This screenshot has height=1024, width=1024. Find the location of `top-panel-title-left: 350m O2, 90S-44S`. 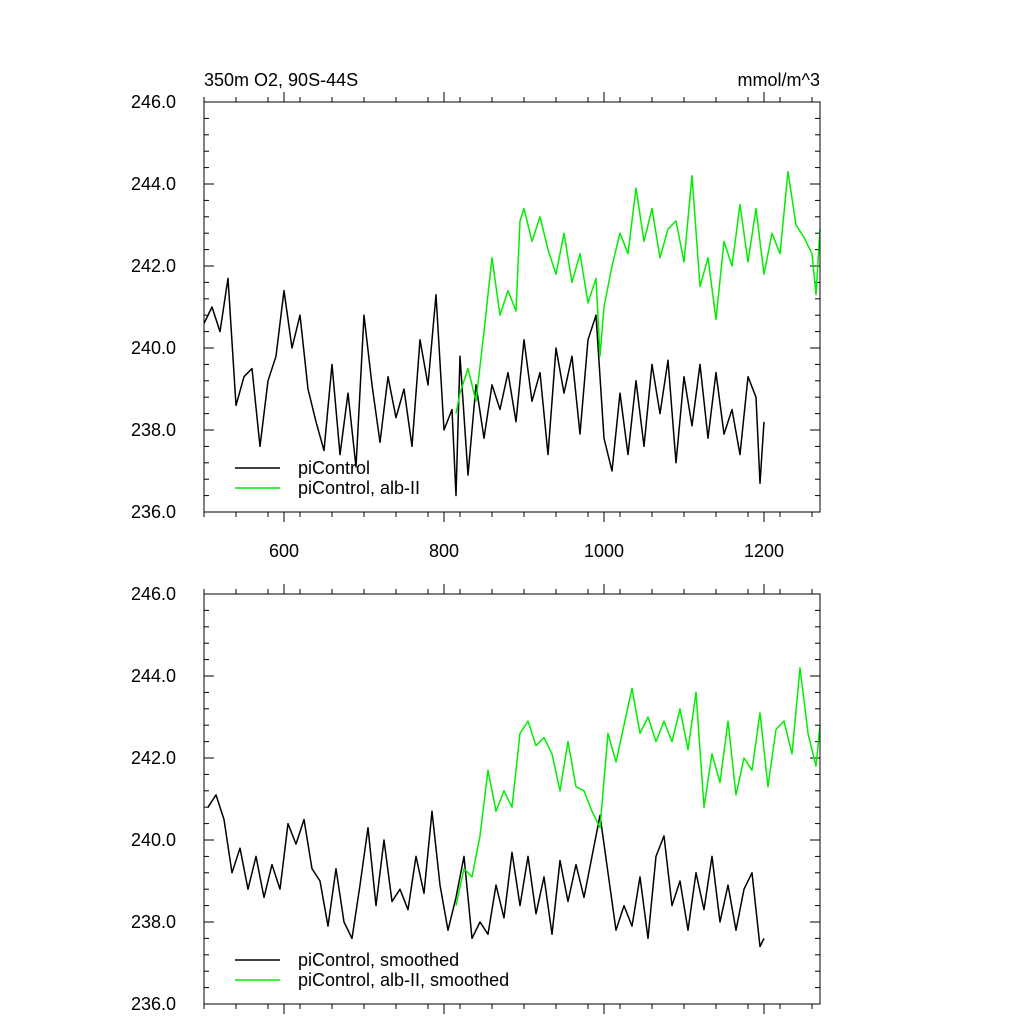

top-panel-title-left: 350m O2, 90S-44S is located at coordinates (281, 80).